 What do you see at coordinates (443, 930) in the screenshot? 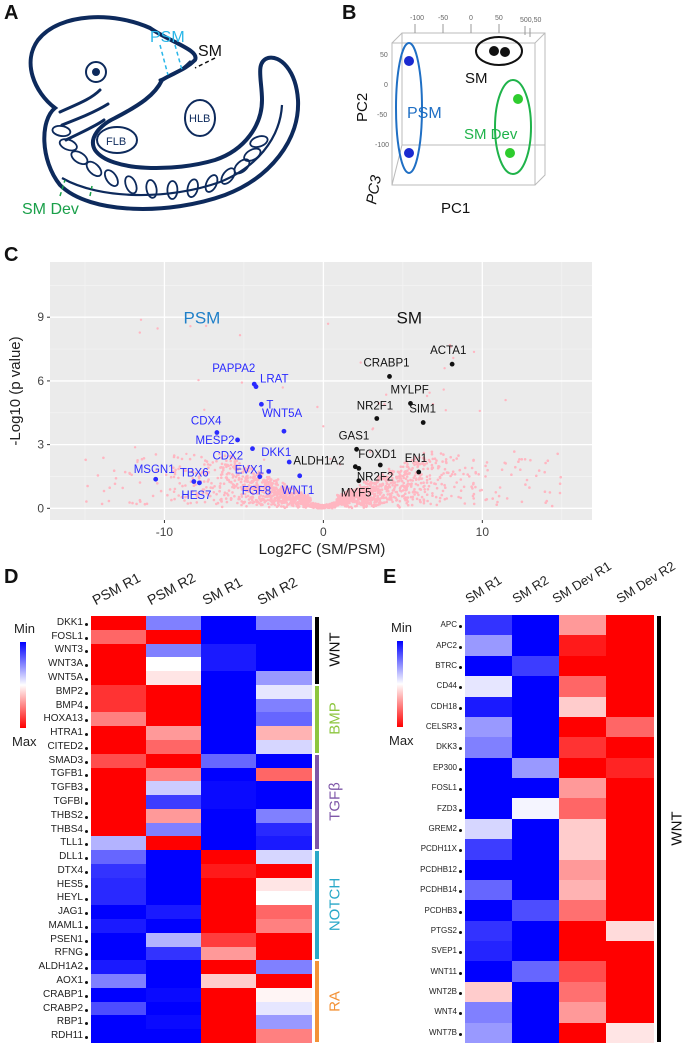
I see `row-label: PTGS2` at bounding box center [443, 930].